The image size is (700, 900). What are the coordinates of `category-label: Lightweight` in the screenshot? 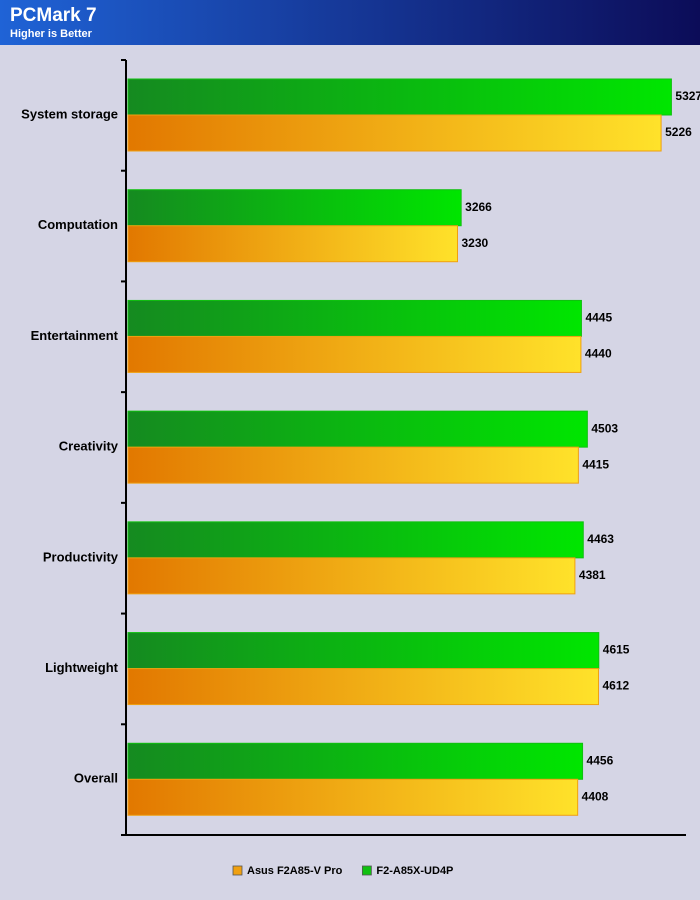 It's located at (82, 667).